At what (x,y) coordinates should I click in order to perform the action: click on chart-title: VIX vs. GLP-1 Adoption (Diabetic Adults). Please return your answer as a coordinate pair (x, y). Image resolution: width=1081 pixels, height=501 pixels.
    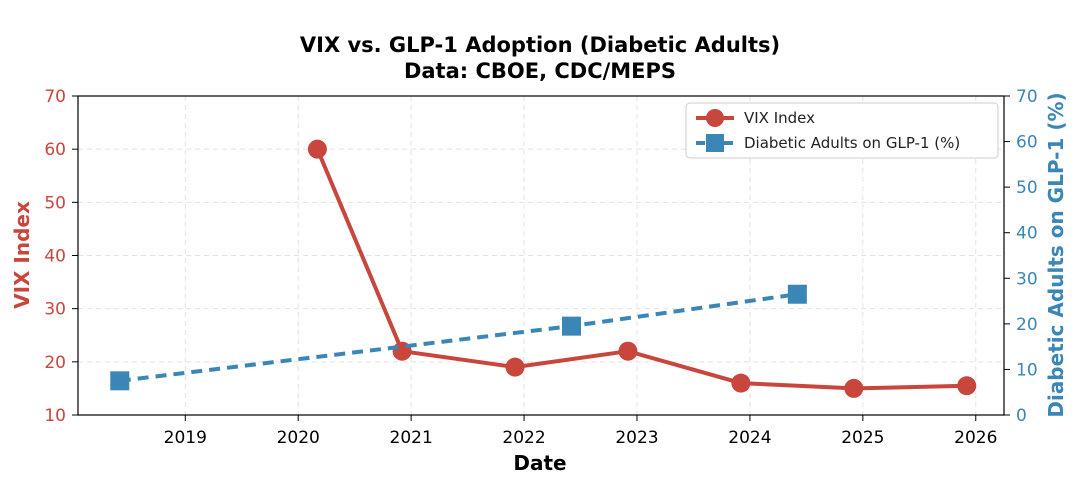
    Looking at the image, I should click on (540, 45).